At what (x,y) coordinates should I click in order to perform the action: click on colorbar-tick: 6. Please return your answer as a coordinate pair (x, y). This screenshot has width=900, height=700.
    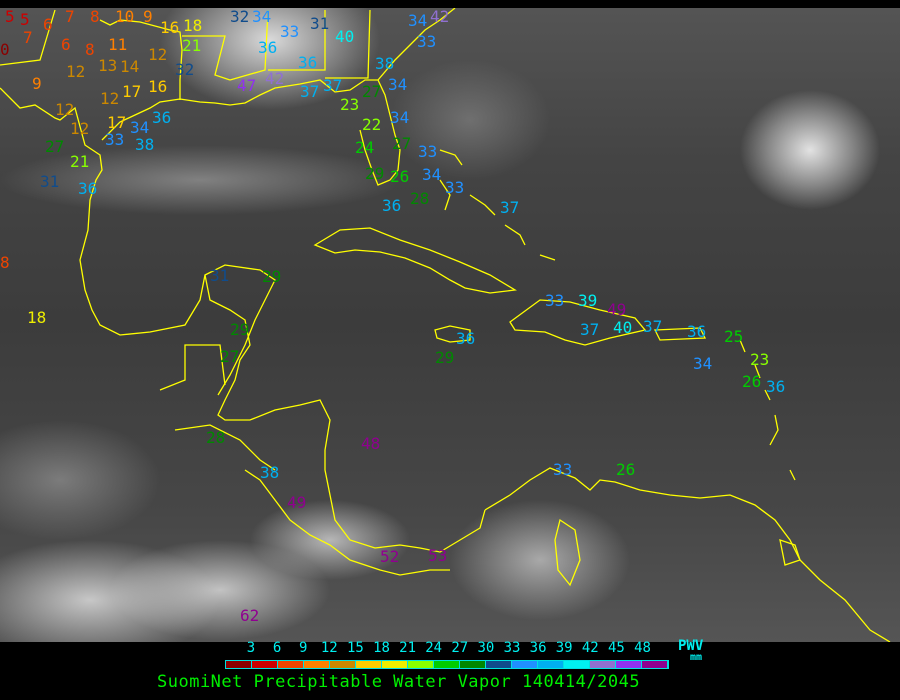
    Looking at the image, I should click on (277, 648).